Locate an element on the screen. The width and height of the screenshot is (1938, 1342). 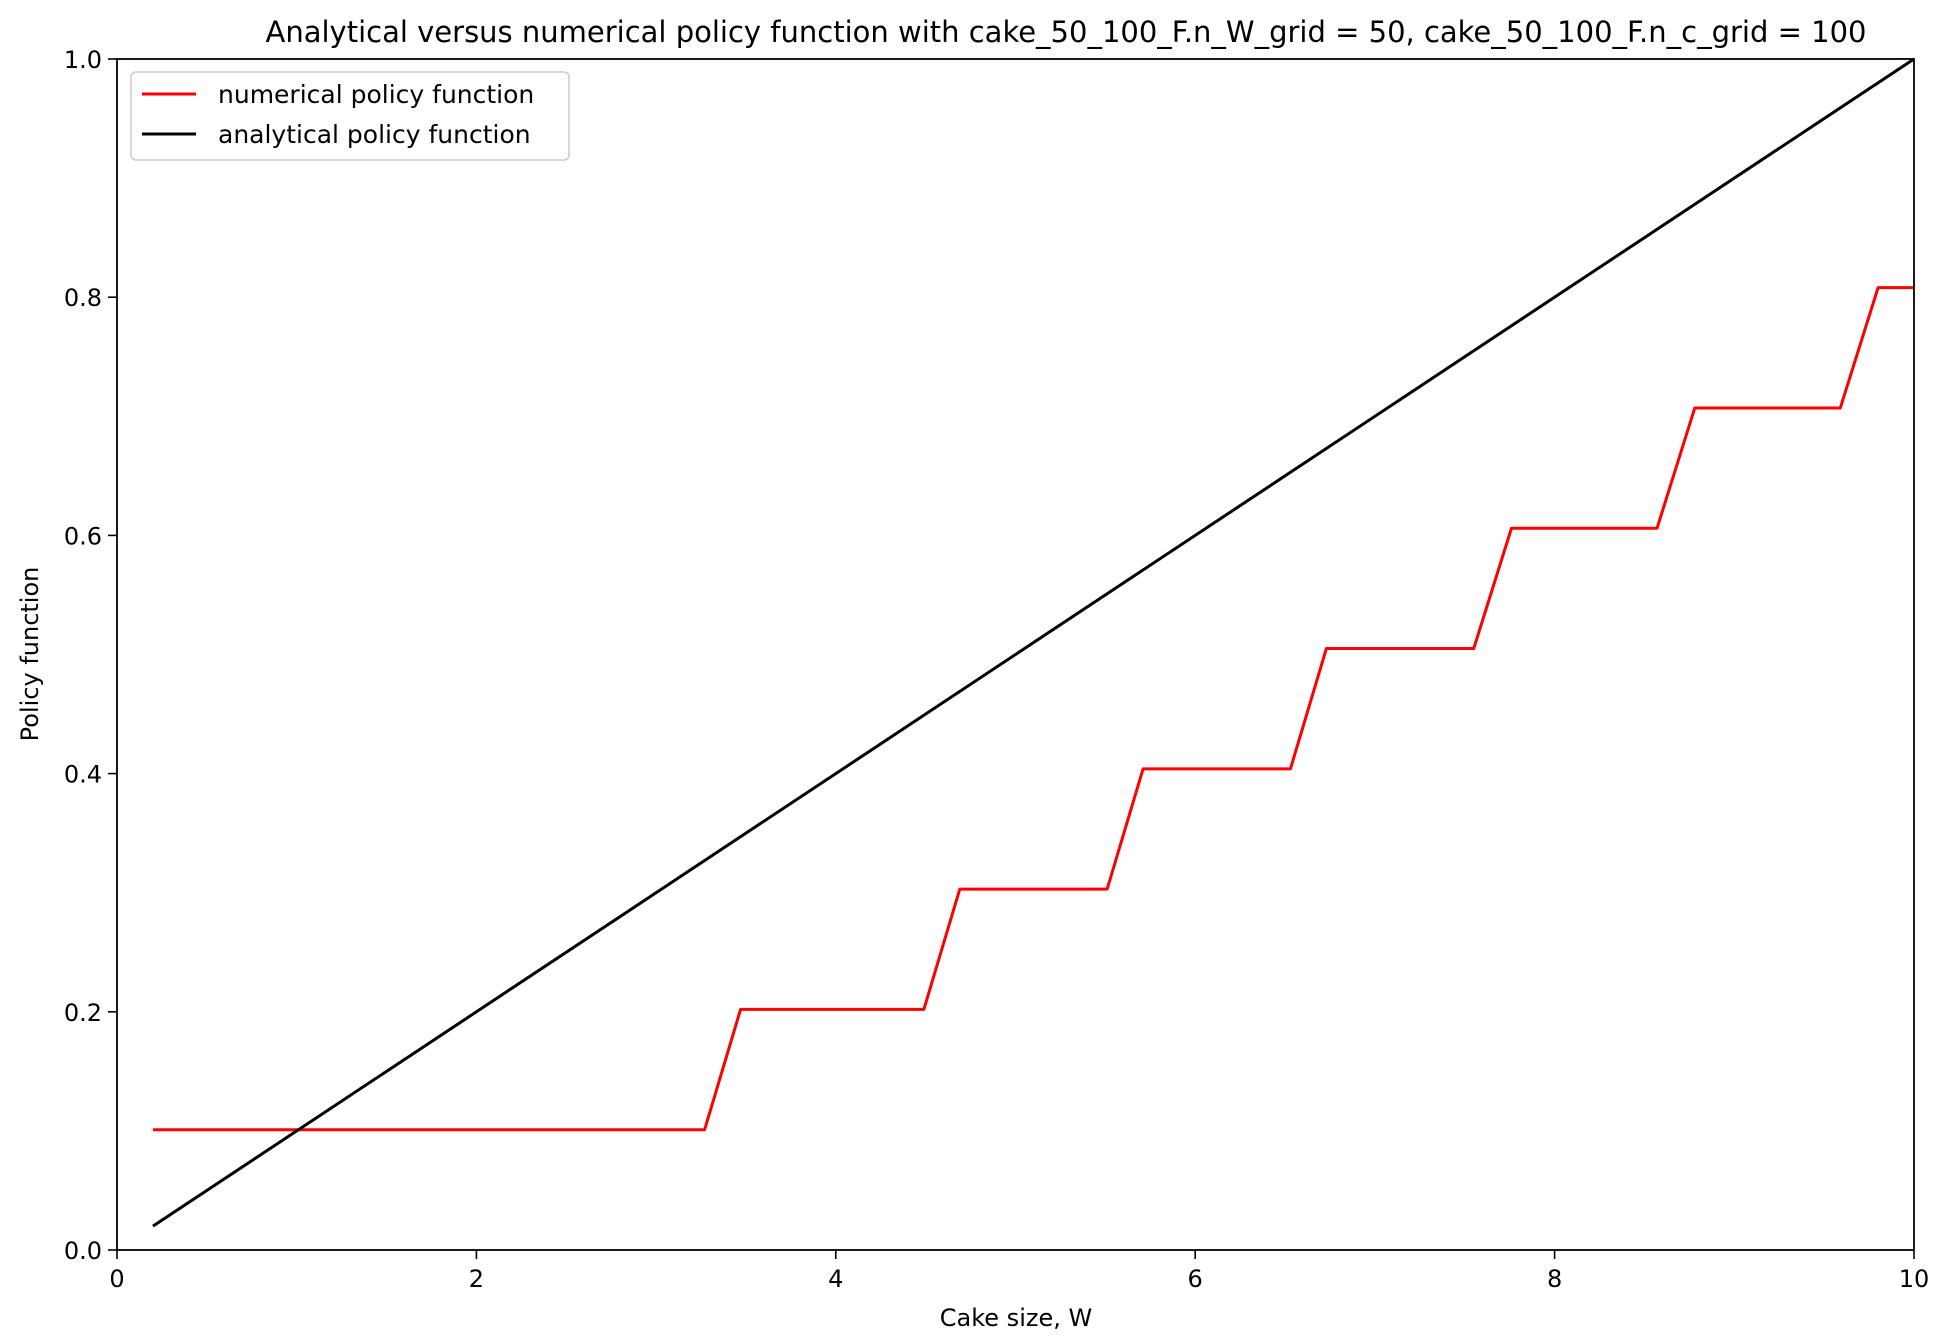
x-tick-label: 4 is located at coordinates (835, 1279).